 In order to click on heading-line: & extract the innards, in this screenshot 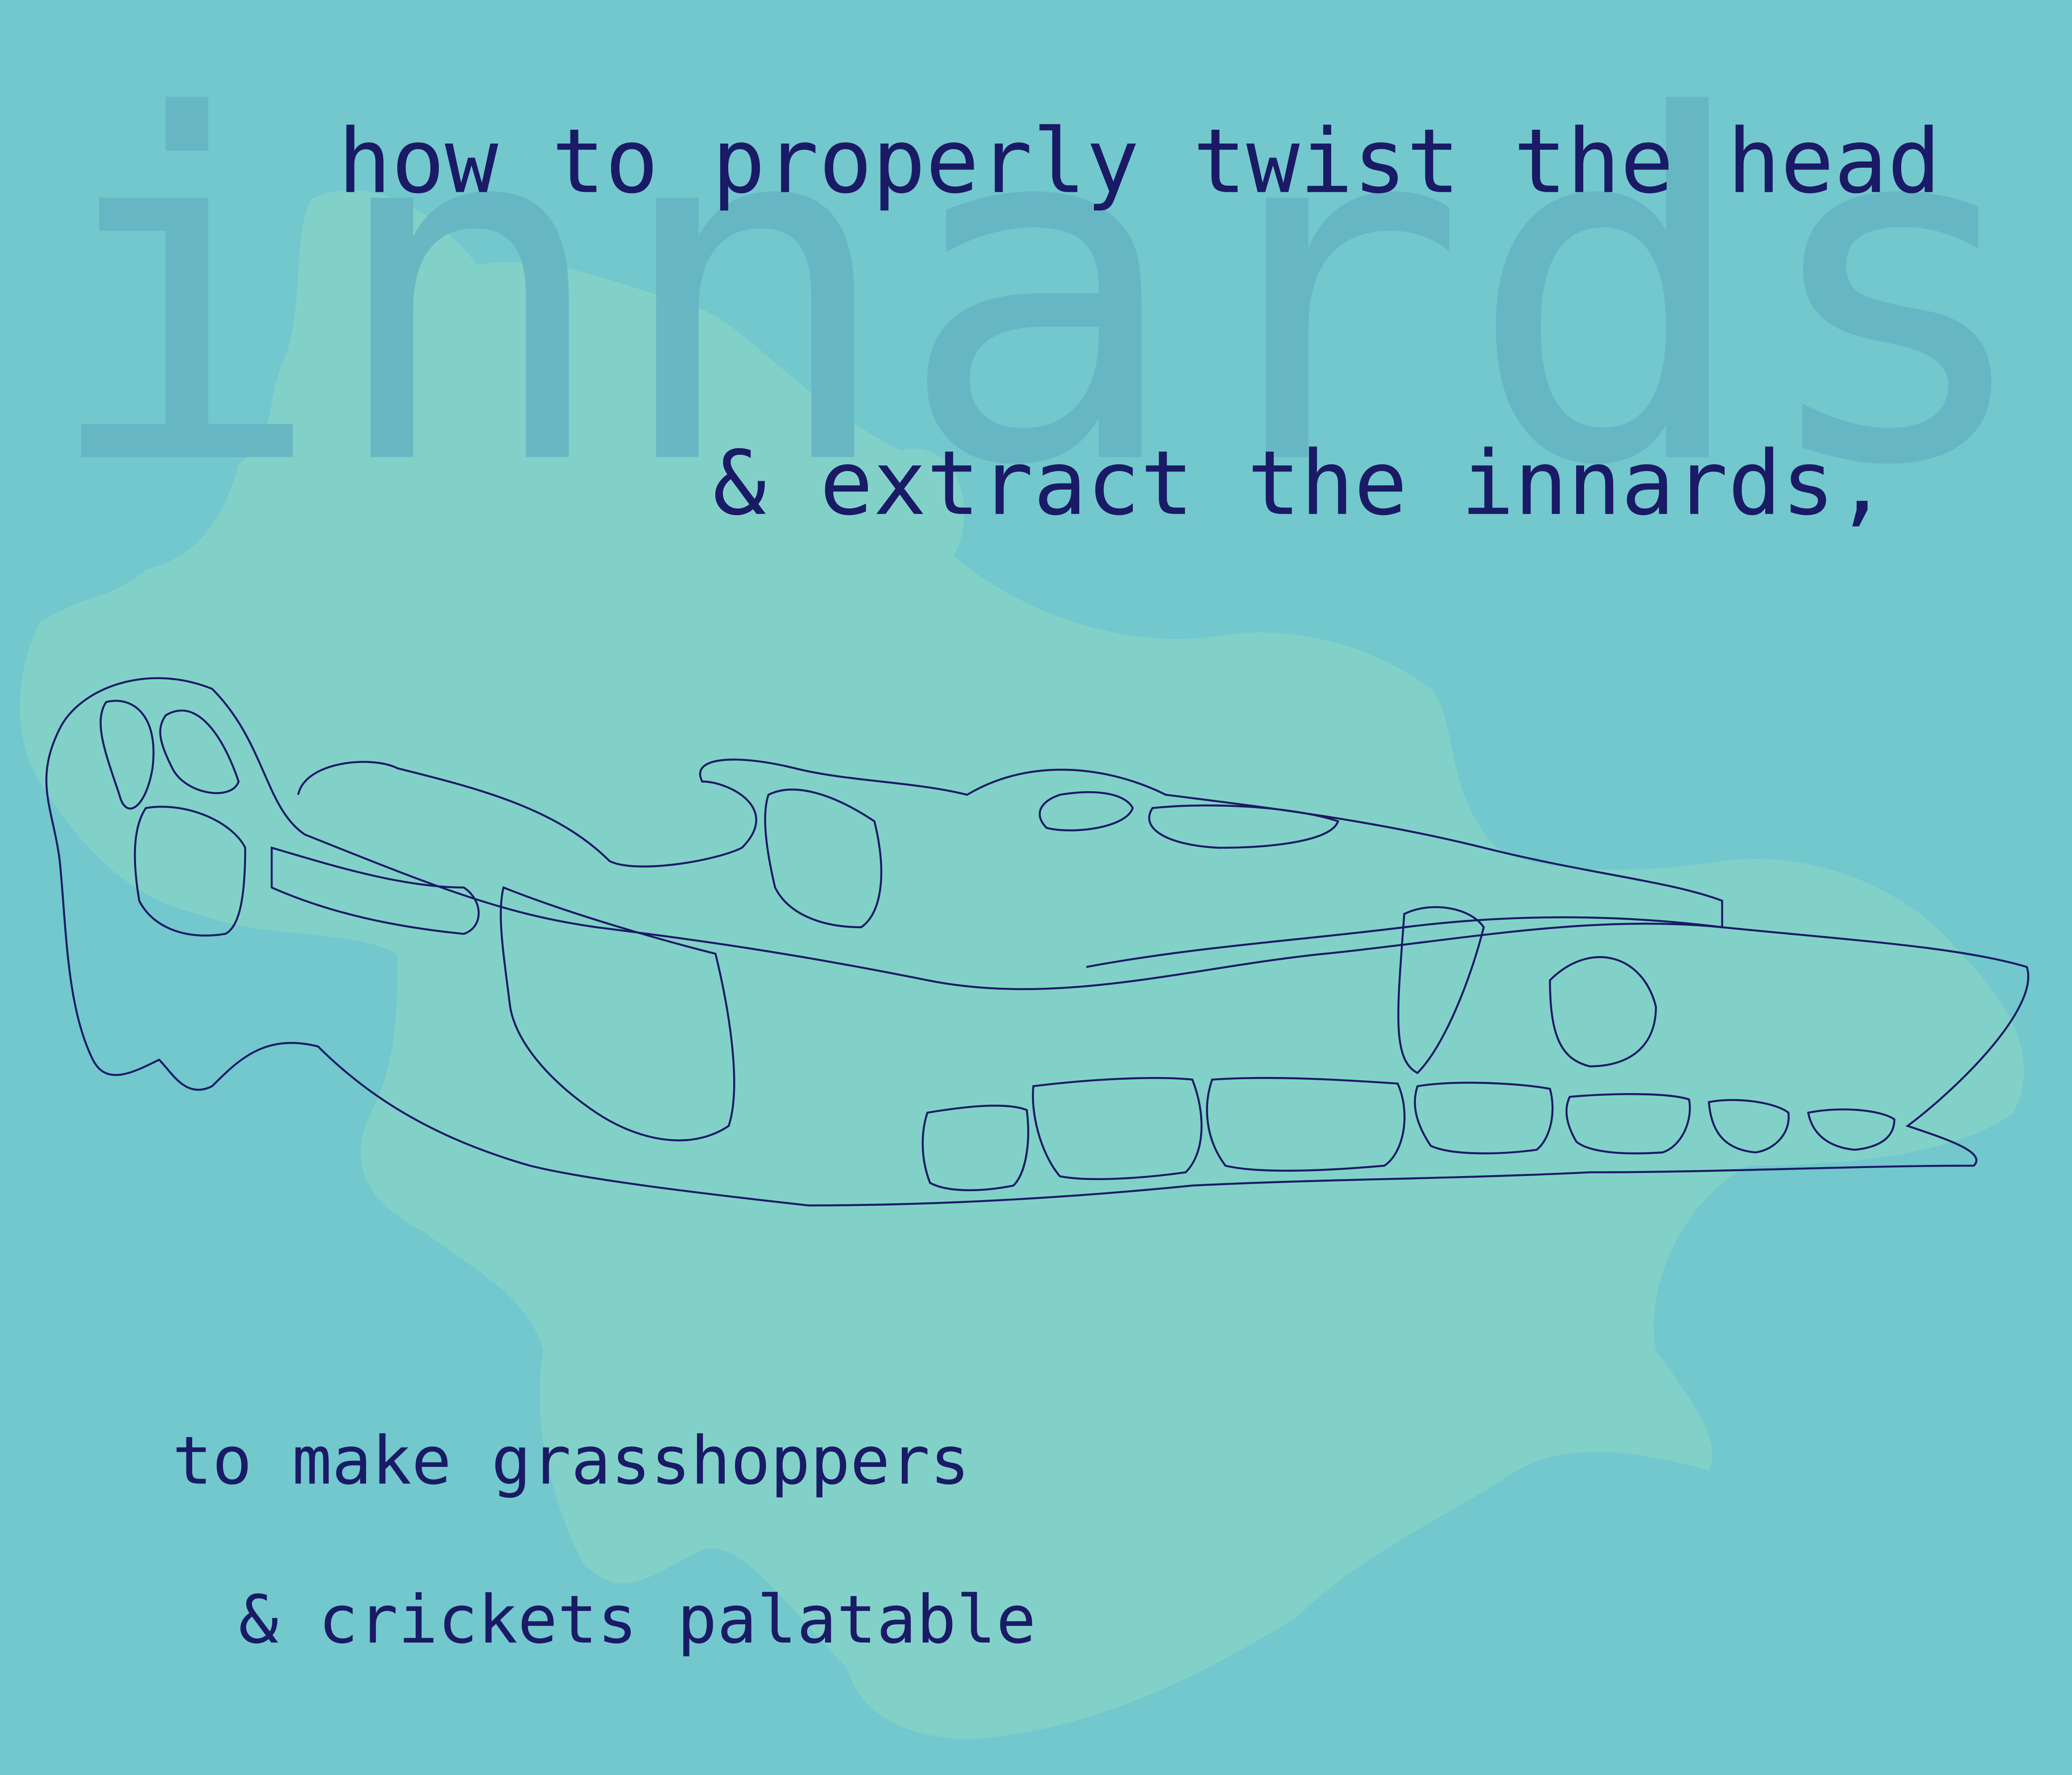, I will do `click(1300, 483)`.